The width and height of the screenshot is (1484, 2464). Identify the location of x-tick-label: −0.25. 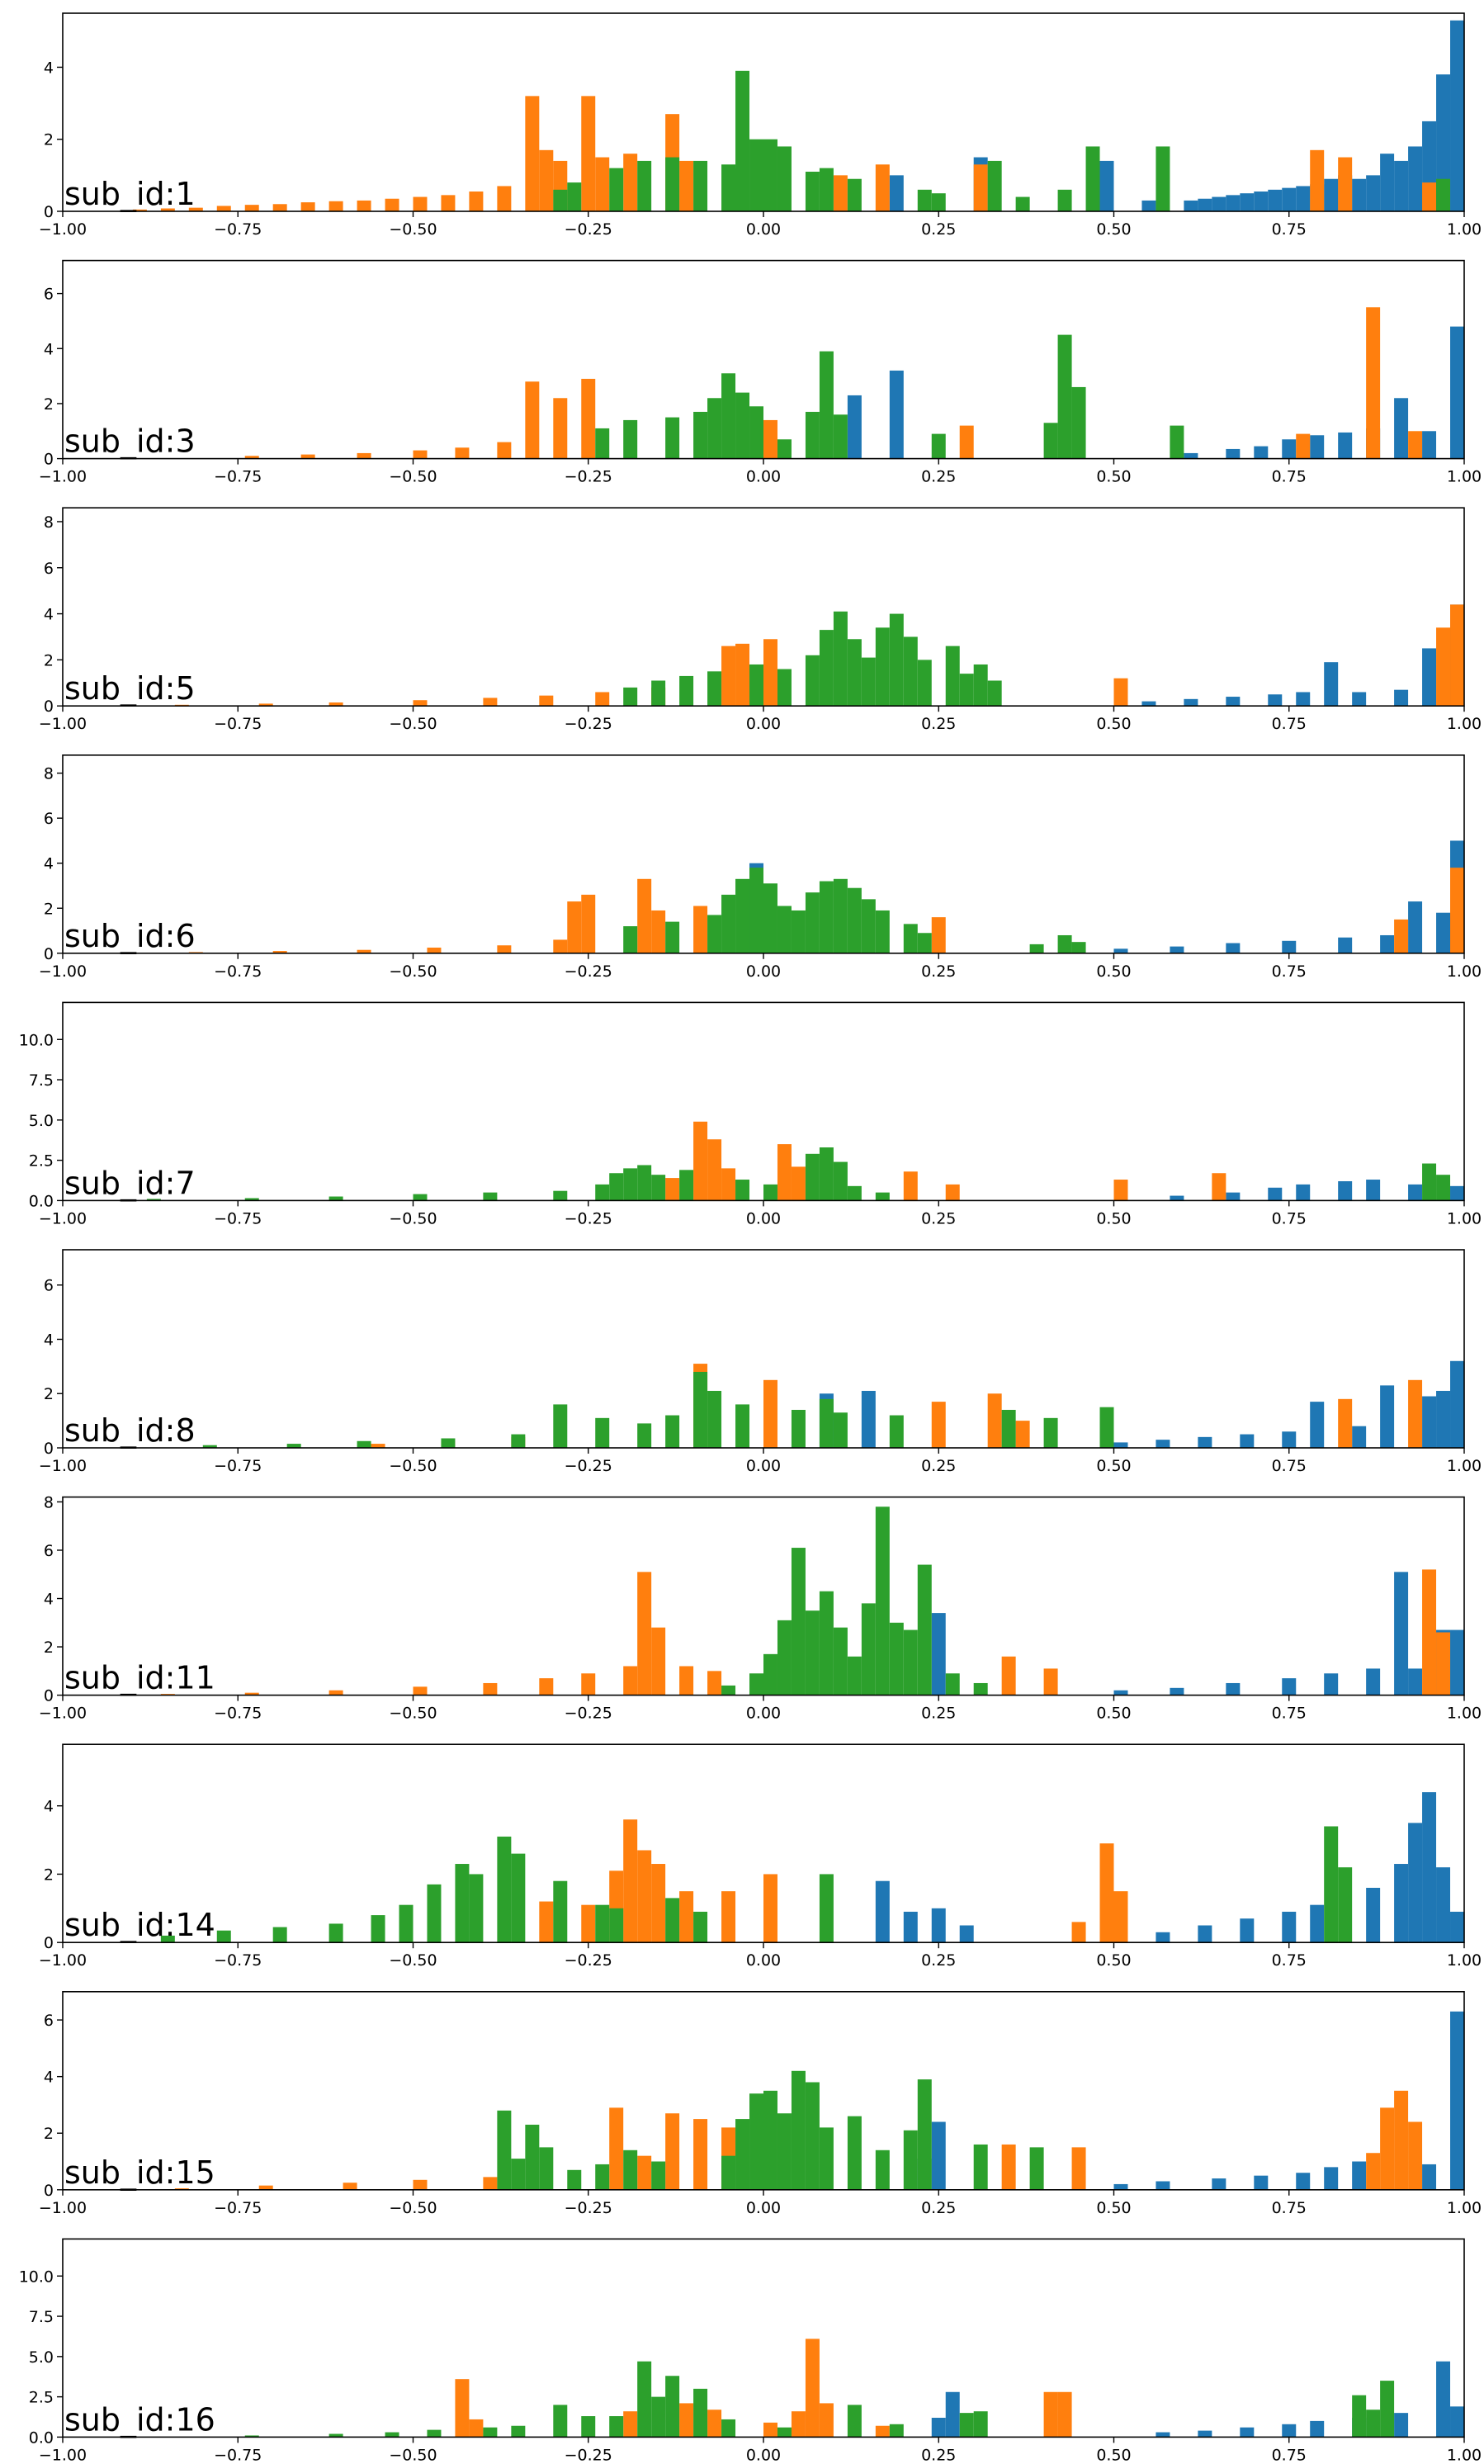
(588, 724).